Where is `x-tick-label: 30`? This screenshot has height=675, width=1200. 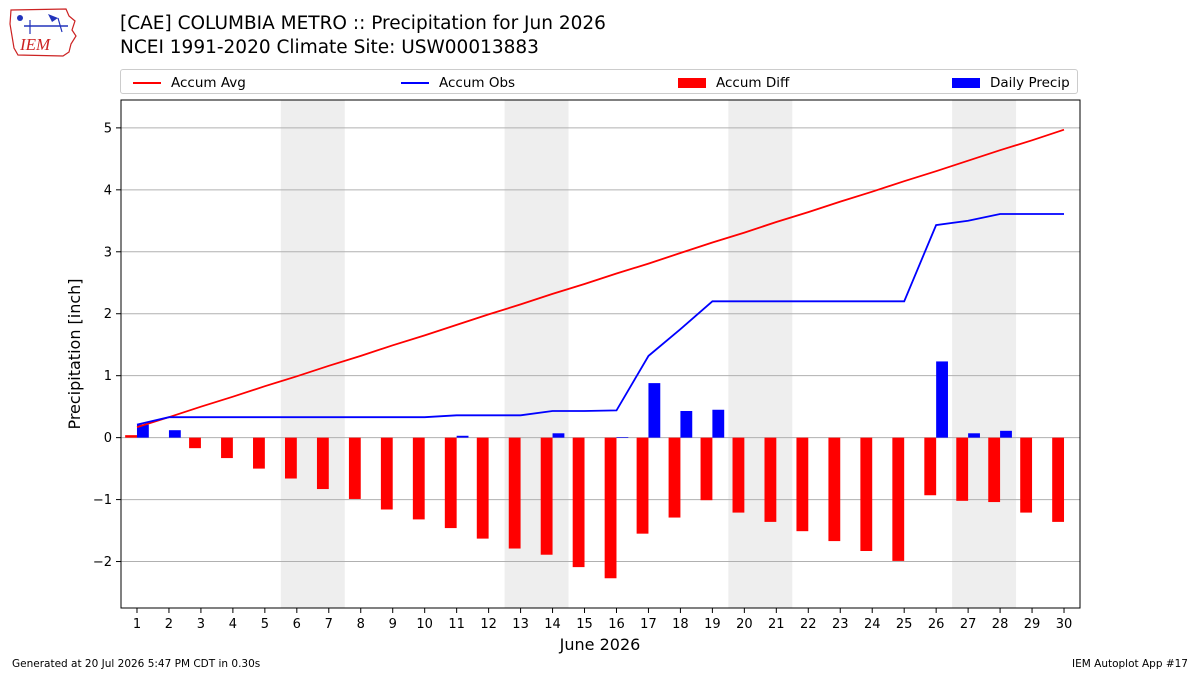
x-tick-label: 30 is located at coordinates (1064, 624).